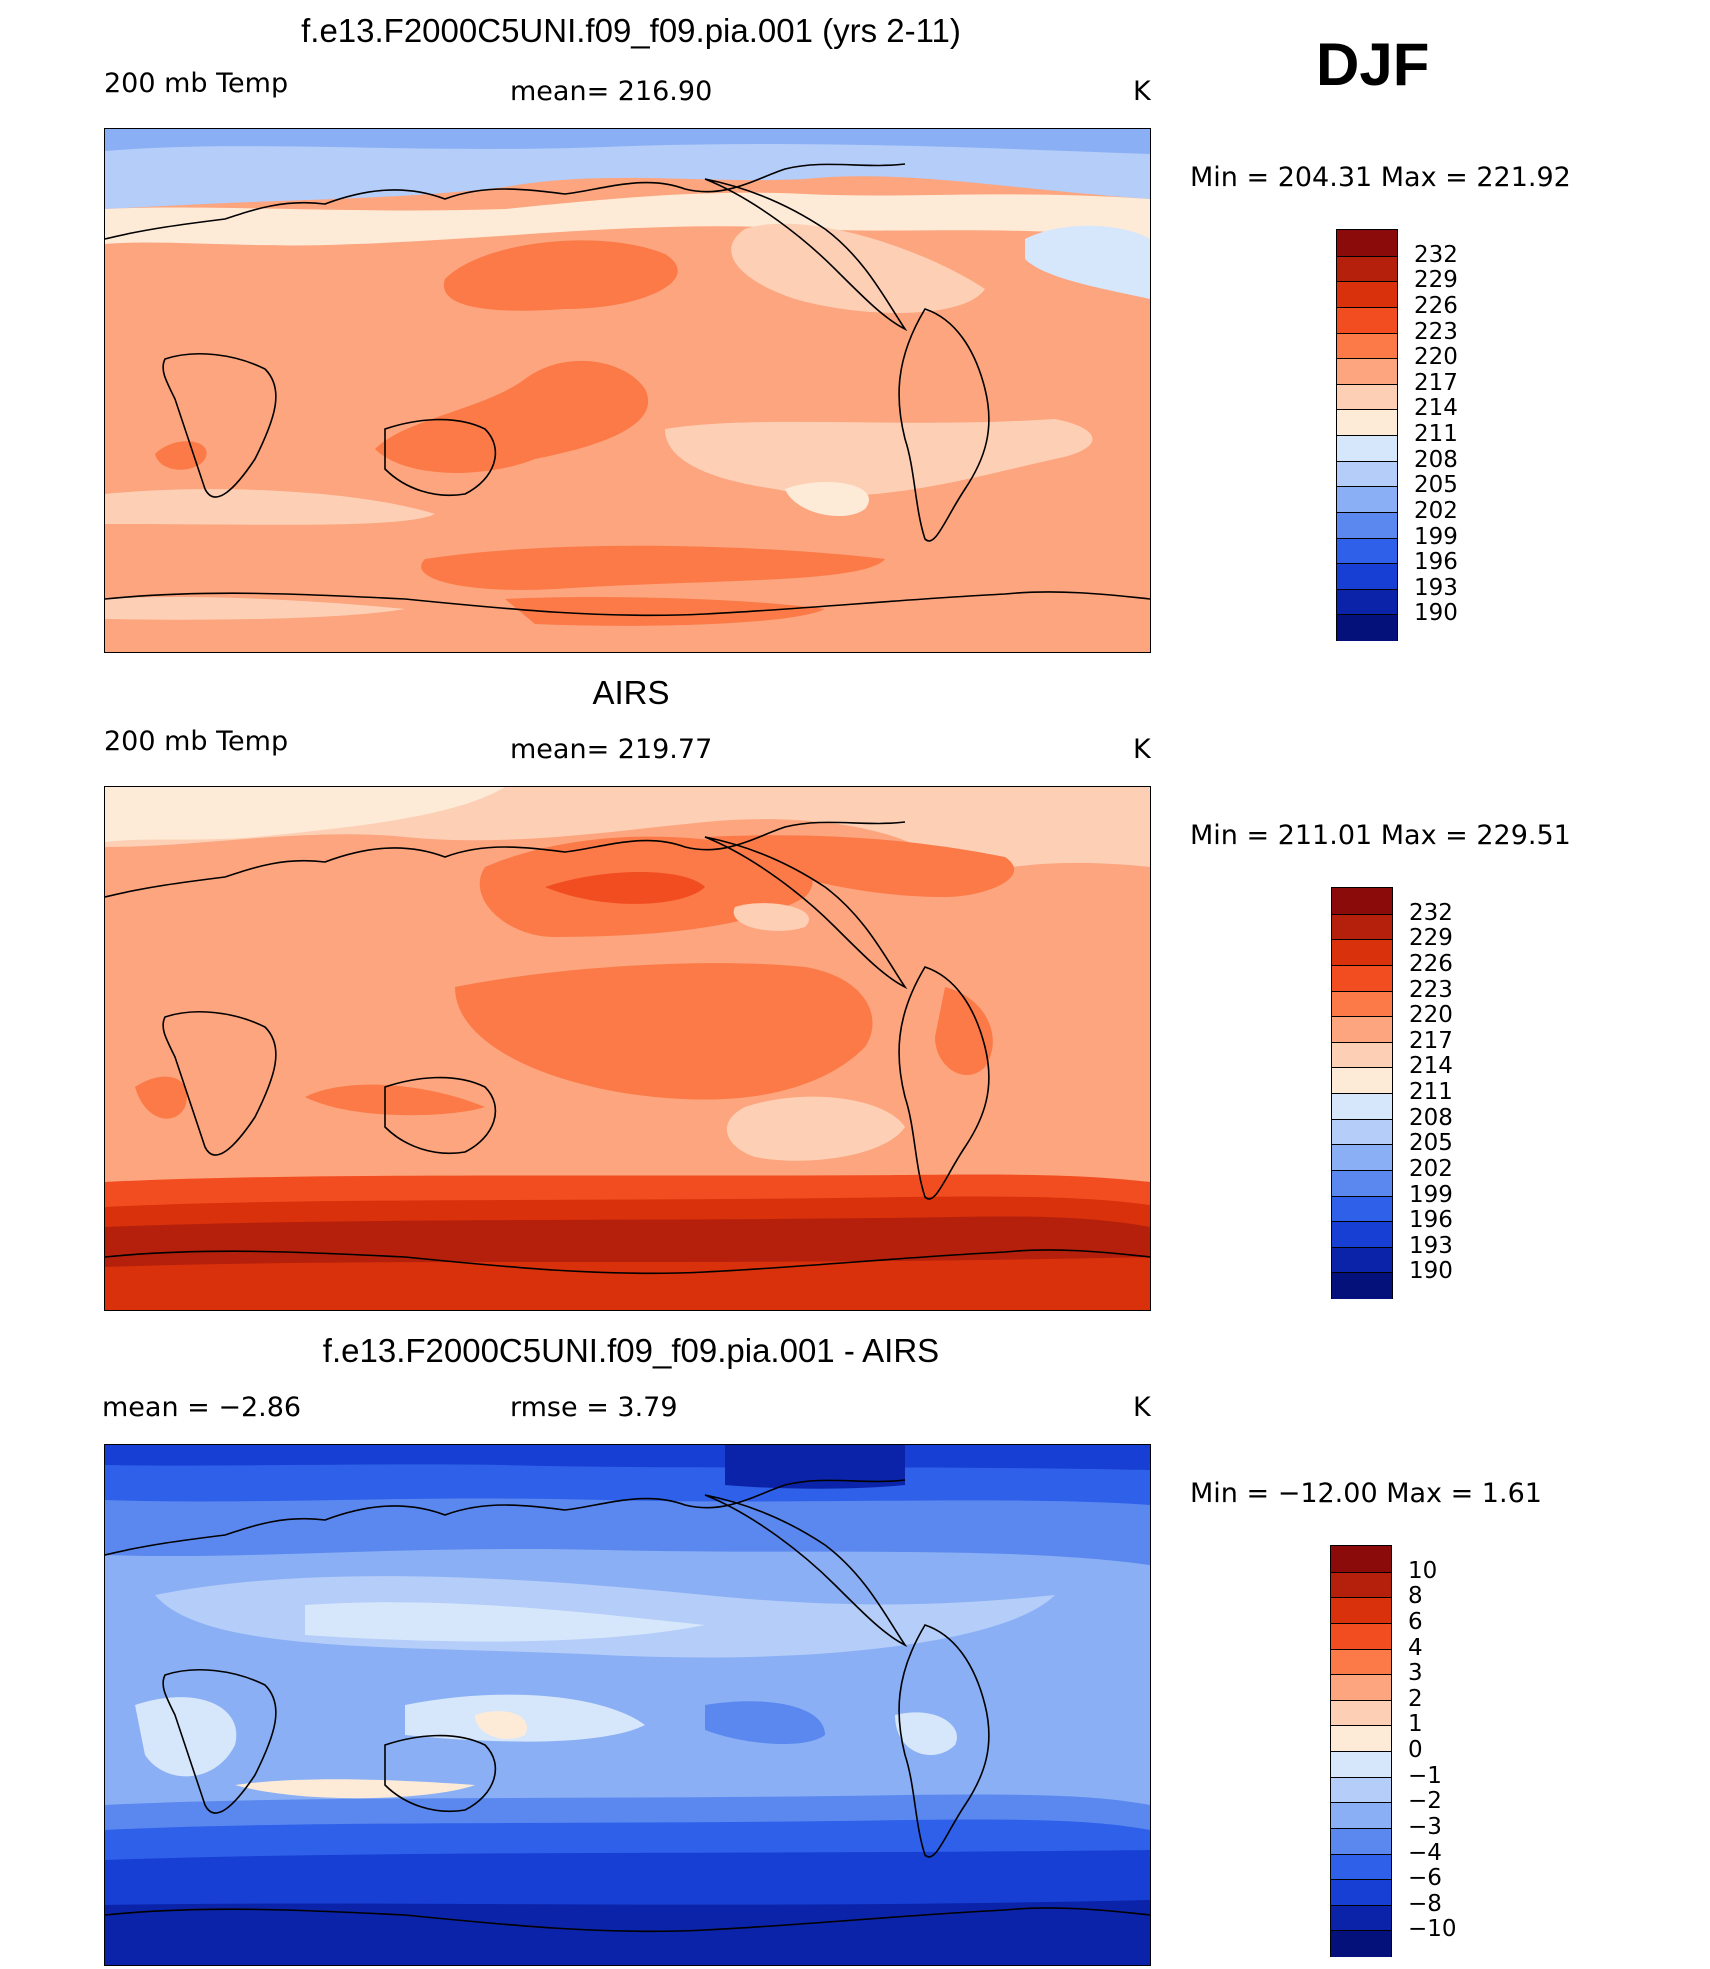 This screenshot has width=1710, height=1969. Describe the element at coordinates (1415, 1596) in the screenshot. I see `colorbar-label: 8` at that location.